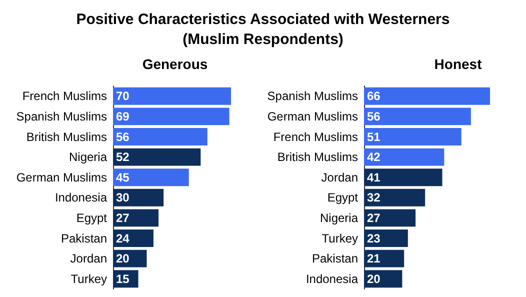 The width and height of the screenshot is (526, 297). Describe the element at coordinates (374, 96) in the screenshot. I see `data-label: 66` at that location.